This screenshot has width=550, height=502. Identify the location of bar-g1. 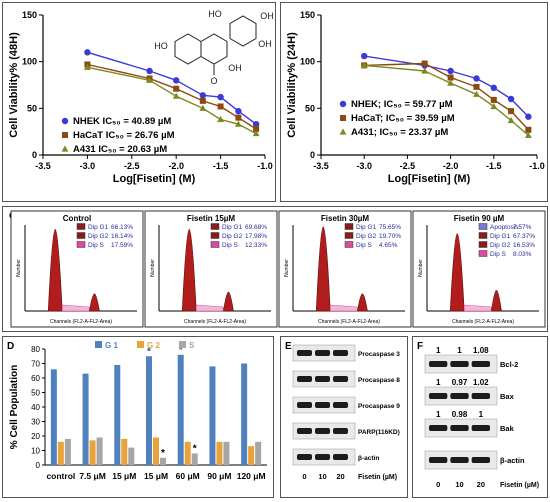
(212, 415).